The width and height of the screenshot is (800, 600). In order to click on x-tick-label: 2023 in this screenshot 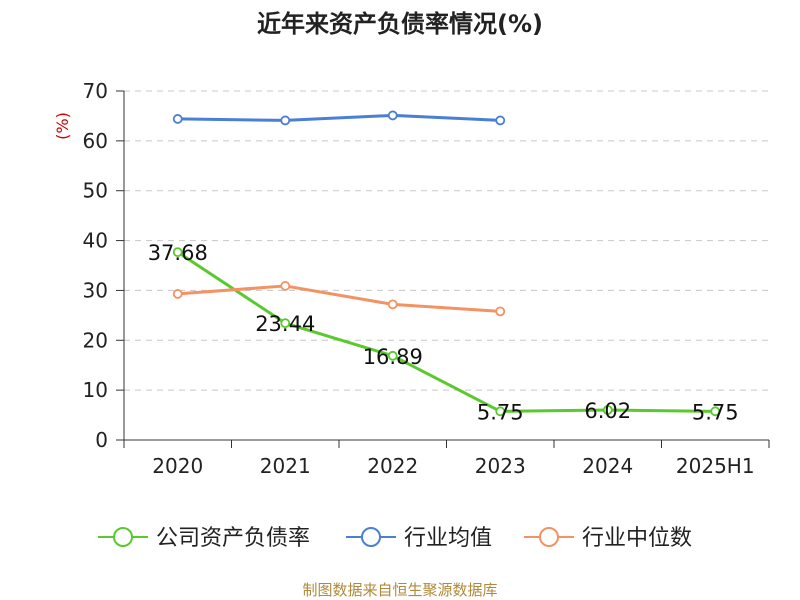, I will do `click(500, 466)`.